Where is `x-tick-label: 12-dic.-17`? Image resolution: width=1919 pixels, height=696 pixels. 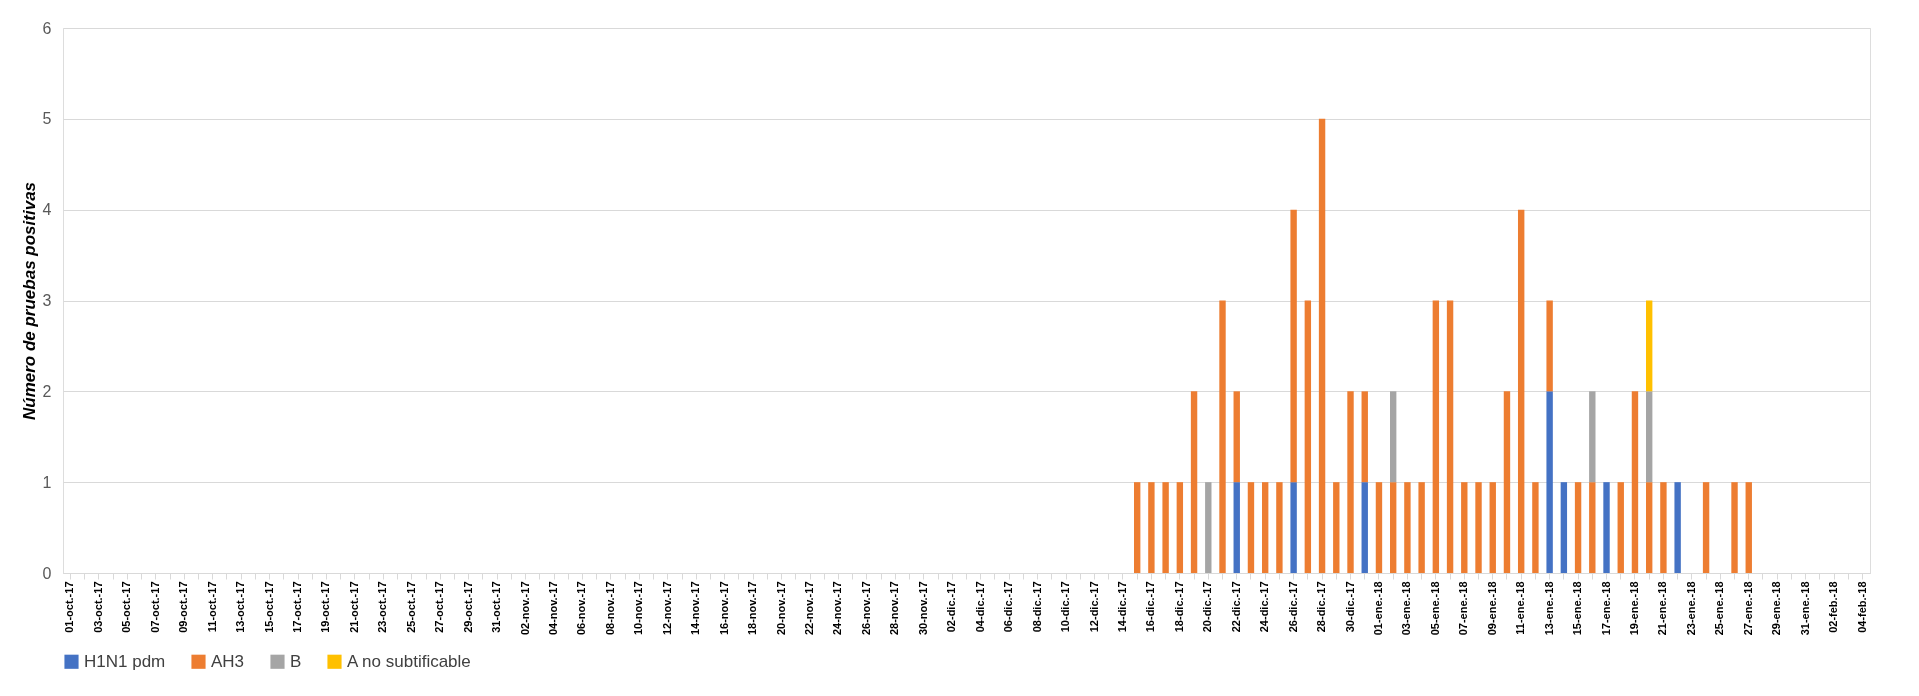 x-tick-label: 12-dic.-17 is located at coordinates (1093, 607).